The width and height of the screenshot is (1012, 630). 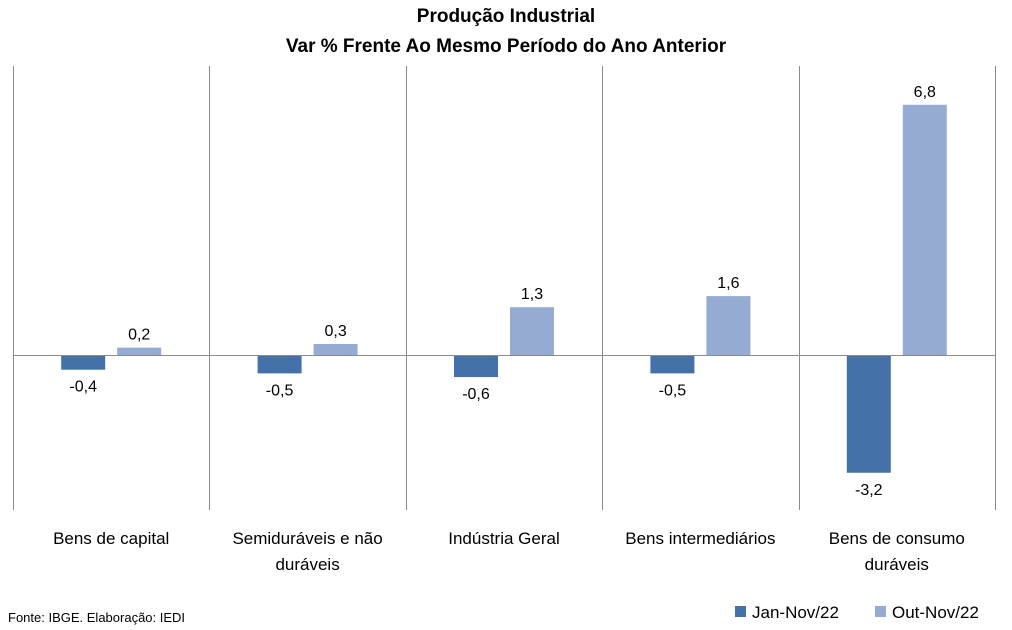 What do you see at coordinates (504, 538) in the screenshot?
I see `category-label: Indústria Geral` at bounding box center [504, 538].